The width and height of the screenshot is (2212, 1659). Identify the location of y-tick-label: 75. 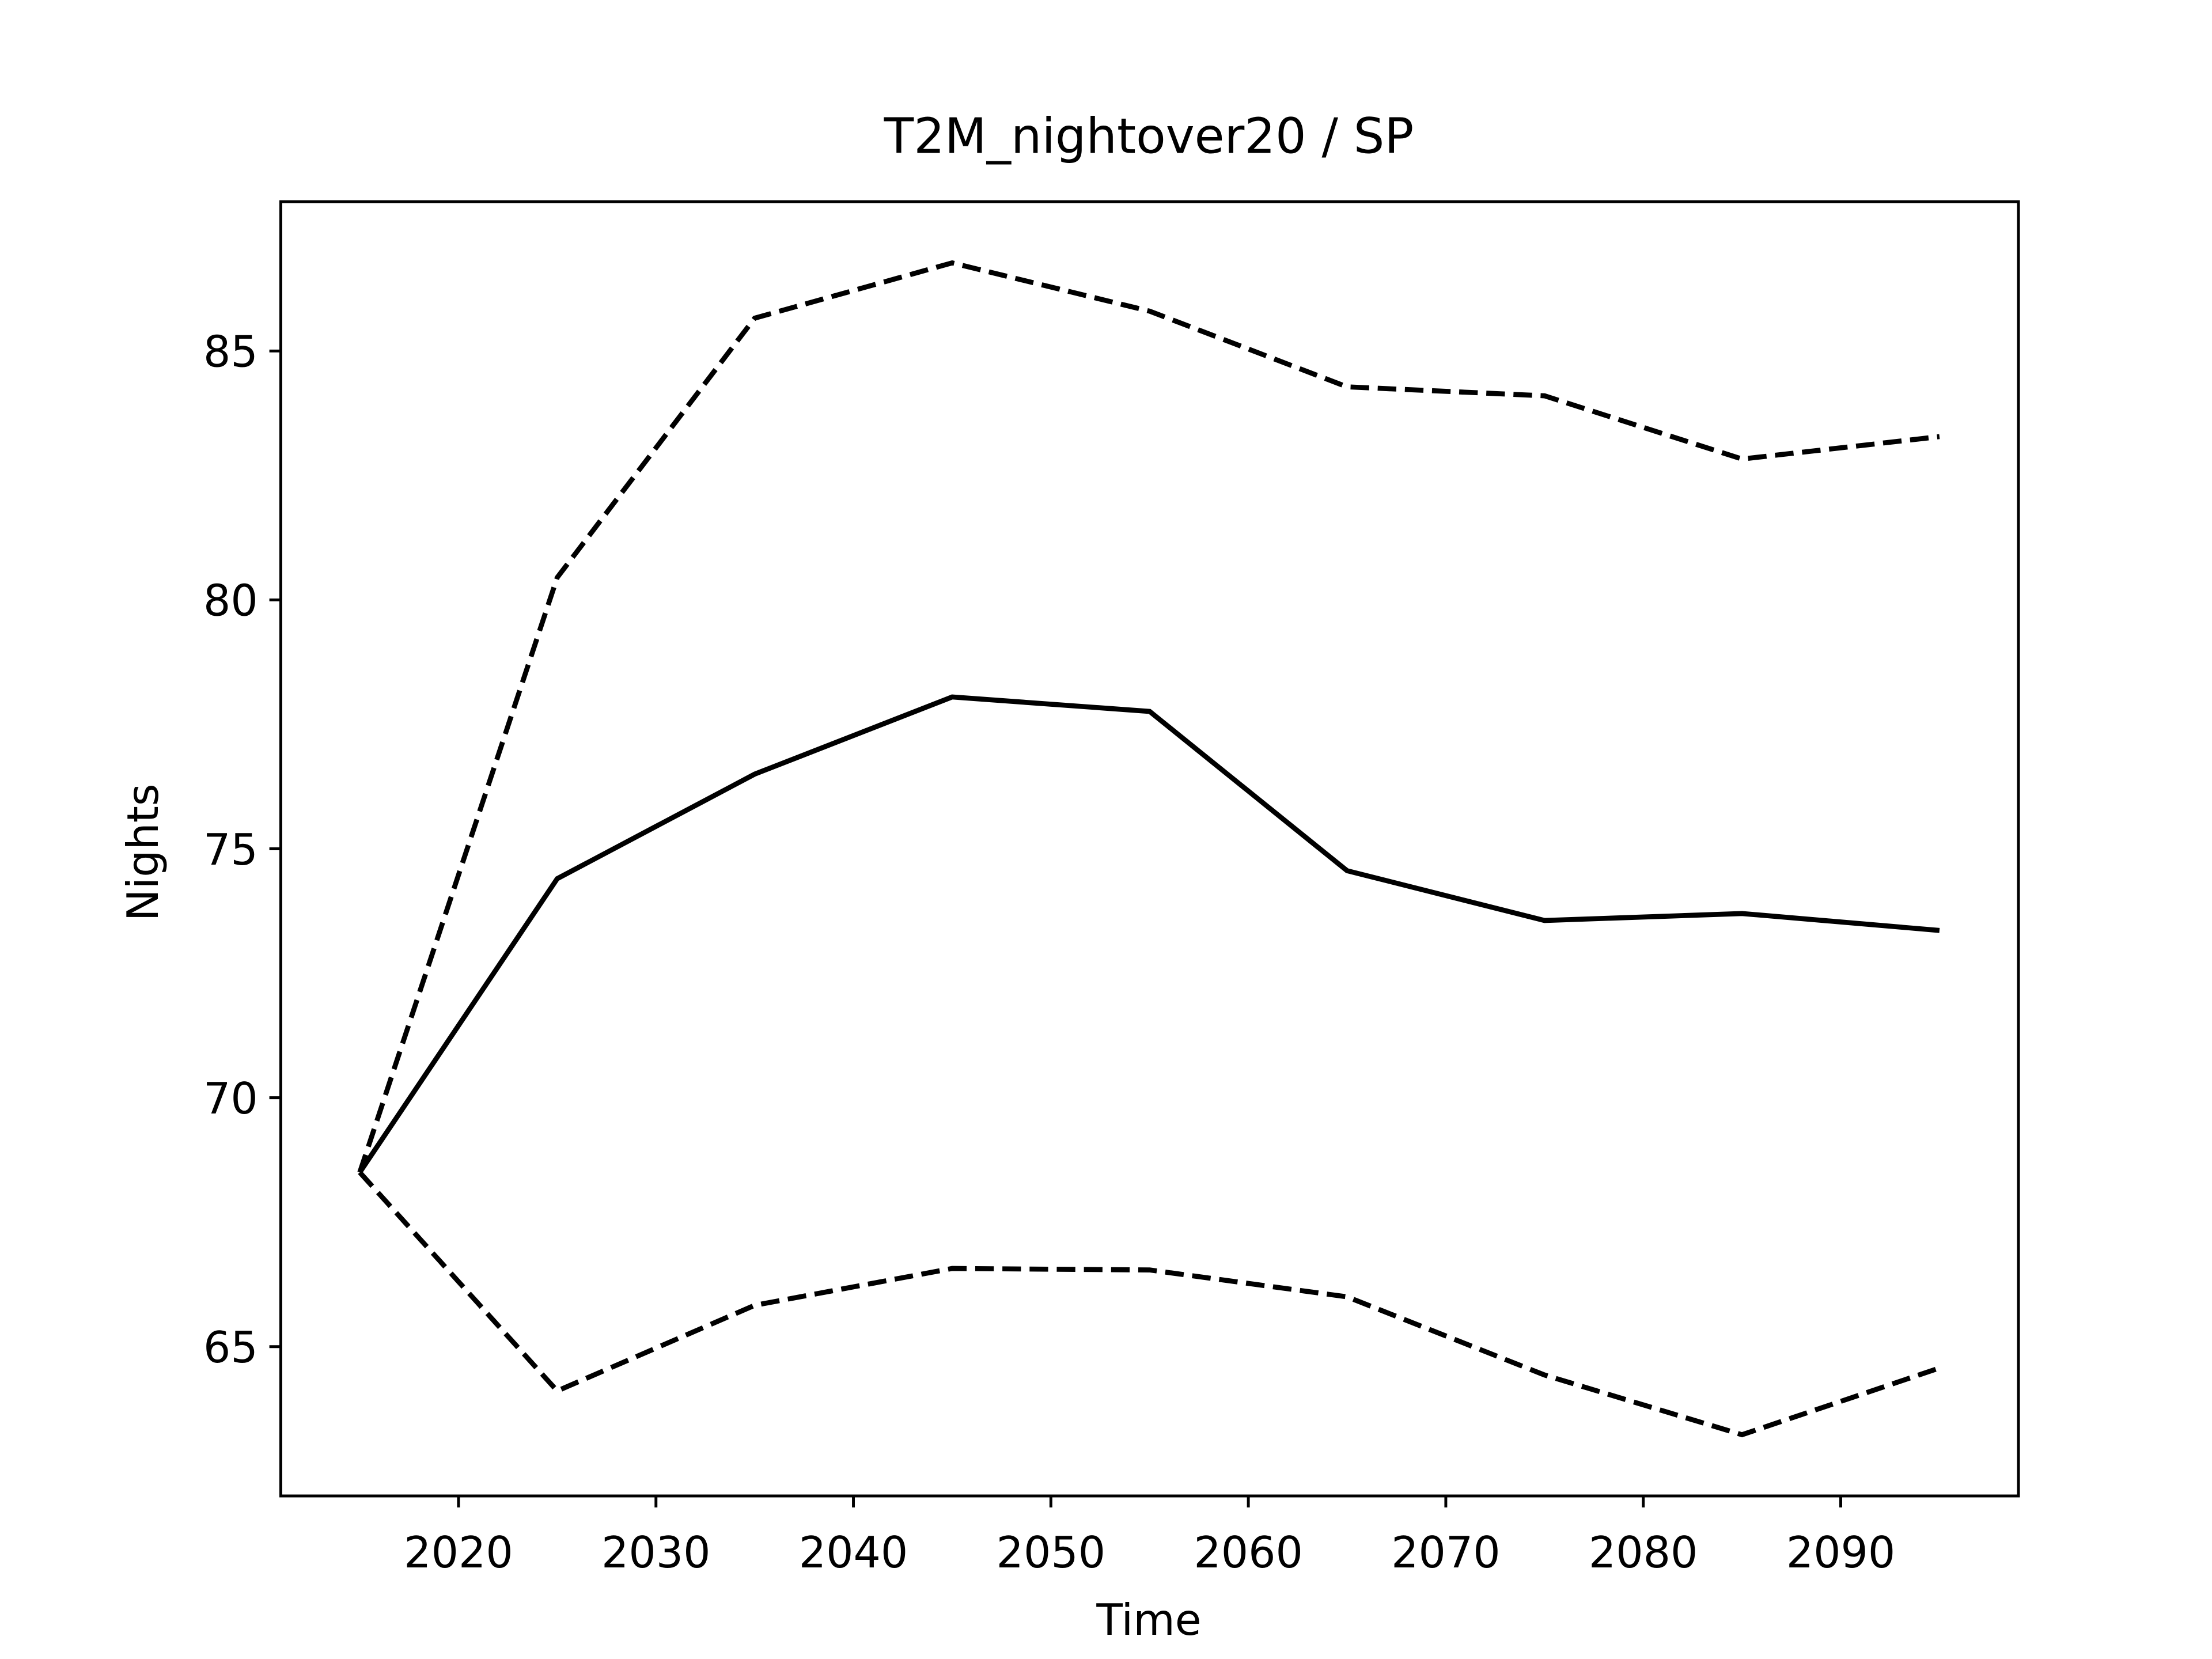
(230, 850).